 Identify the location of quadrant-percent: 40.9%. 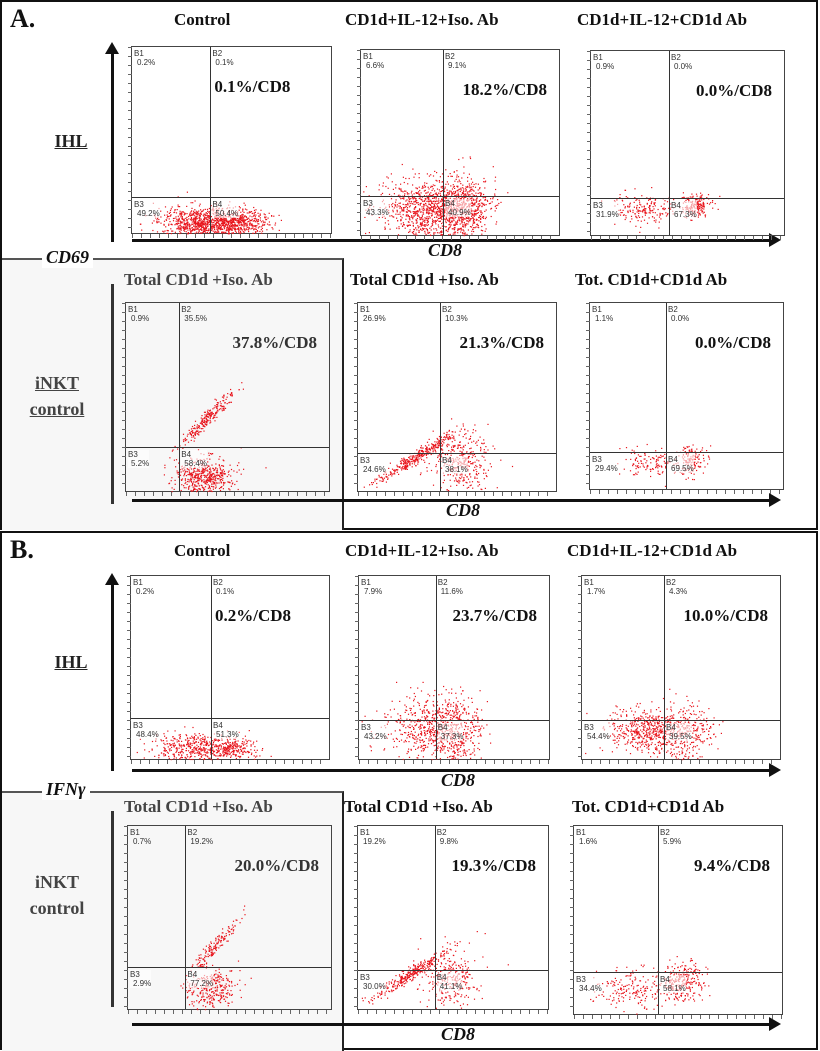
(458, 212).